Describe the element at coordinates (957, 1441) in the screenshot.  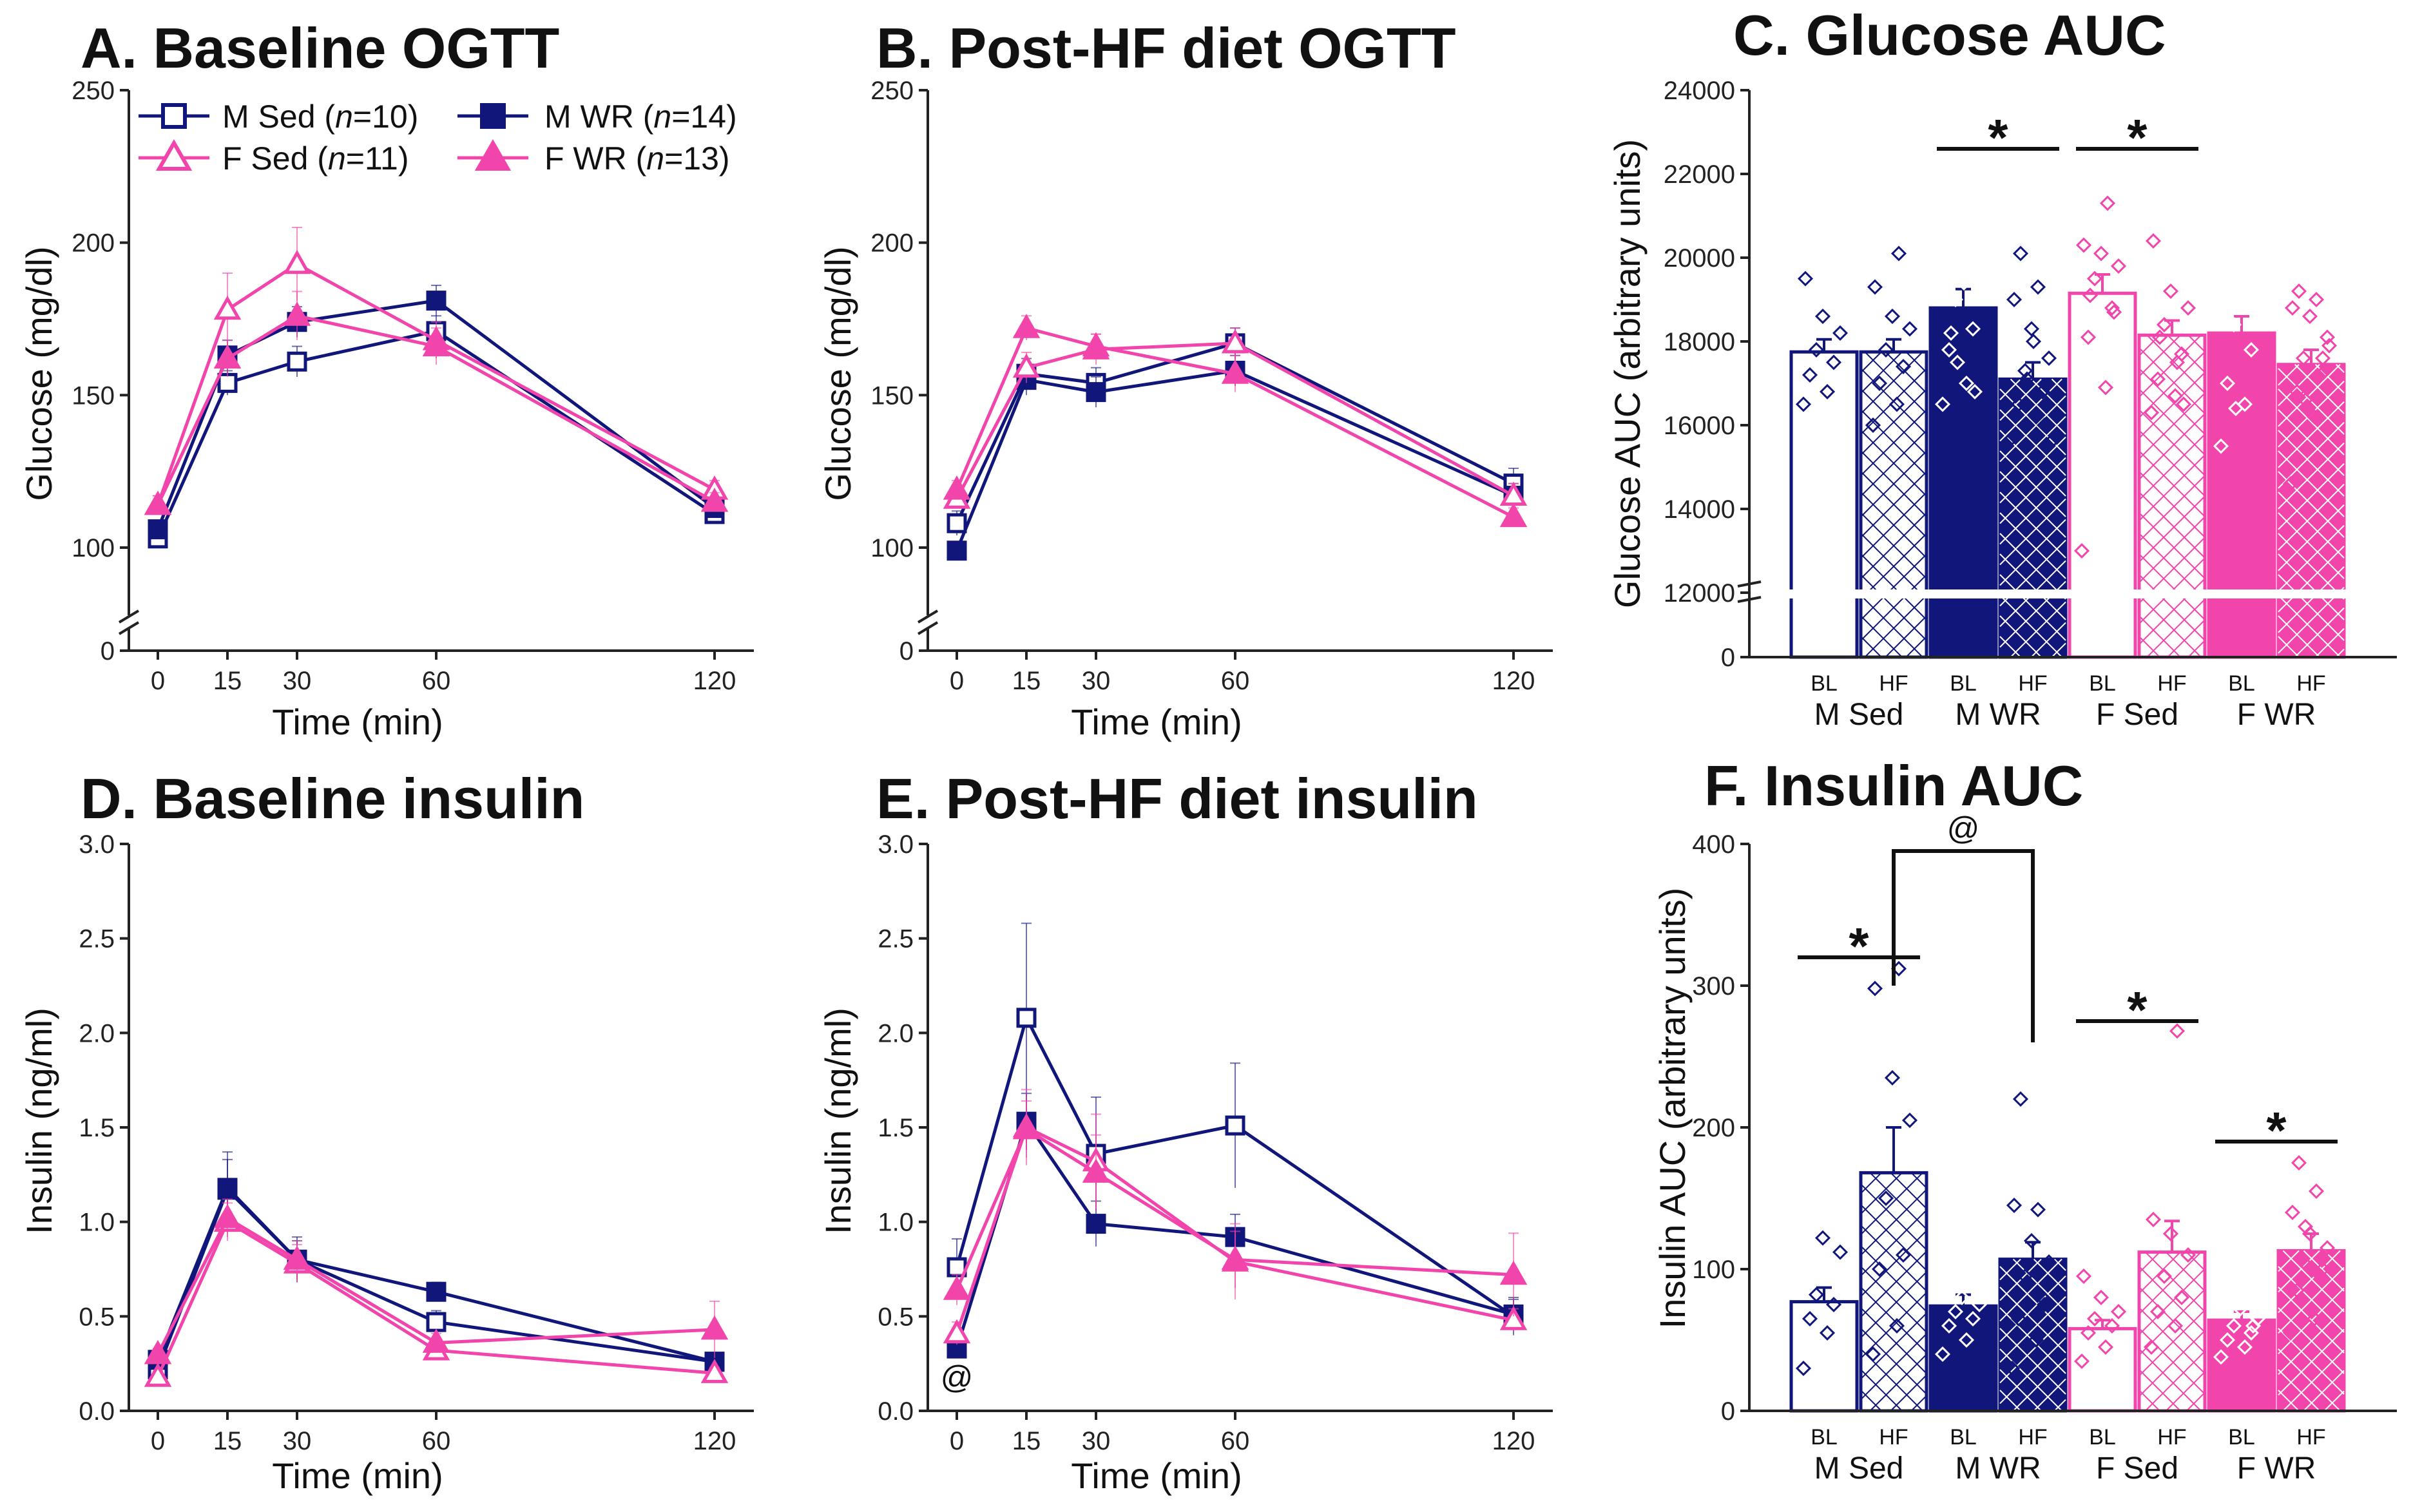
I see `x-tick-label: 0` at that location.